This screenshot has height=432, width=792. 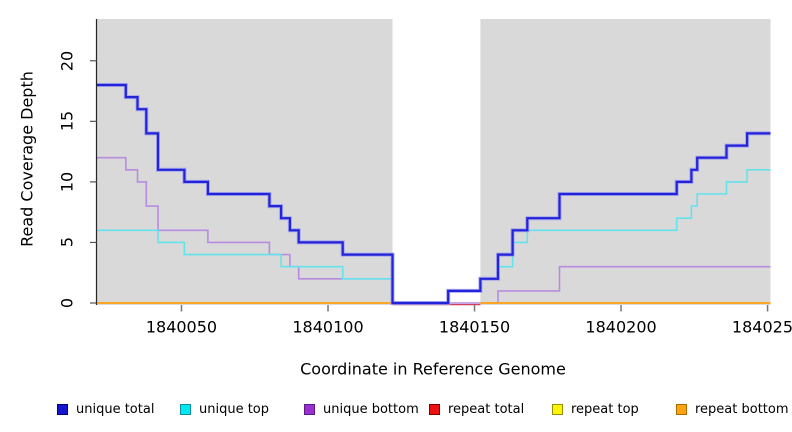 What do you see at coordinates (486, 409) in the screenshot?
I see `legend-label: repeat total` at bounding box center [486, 409].